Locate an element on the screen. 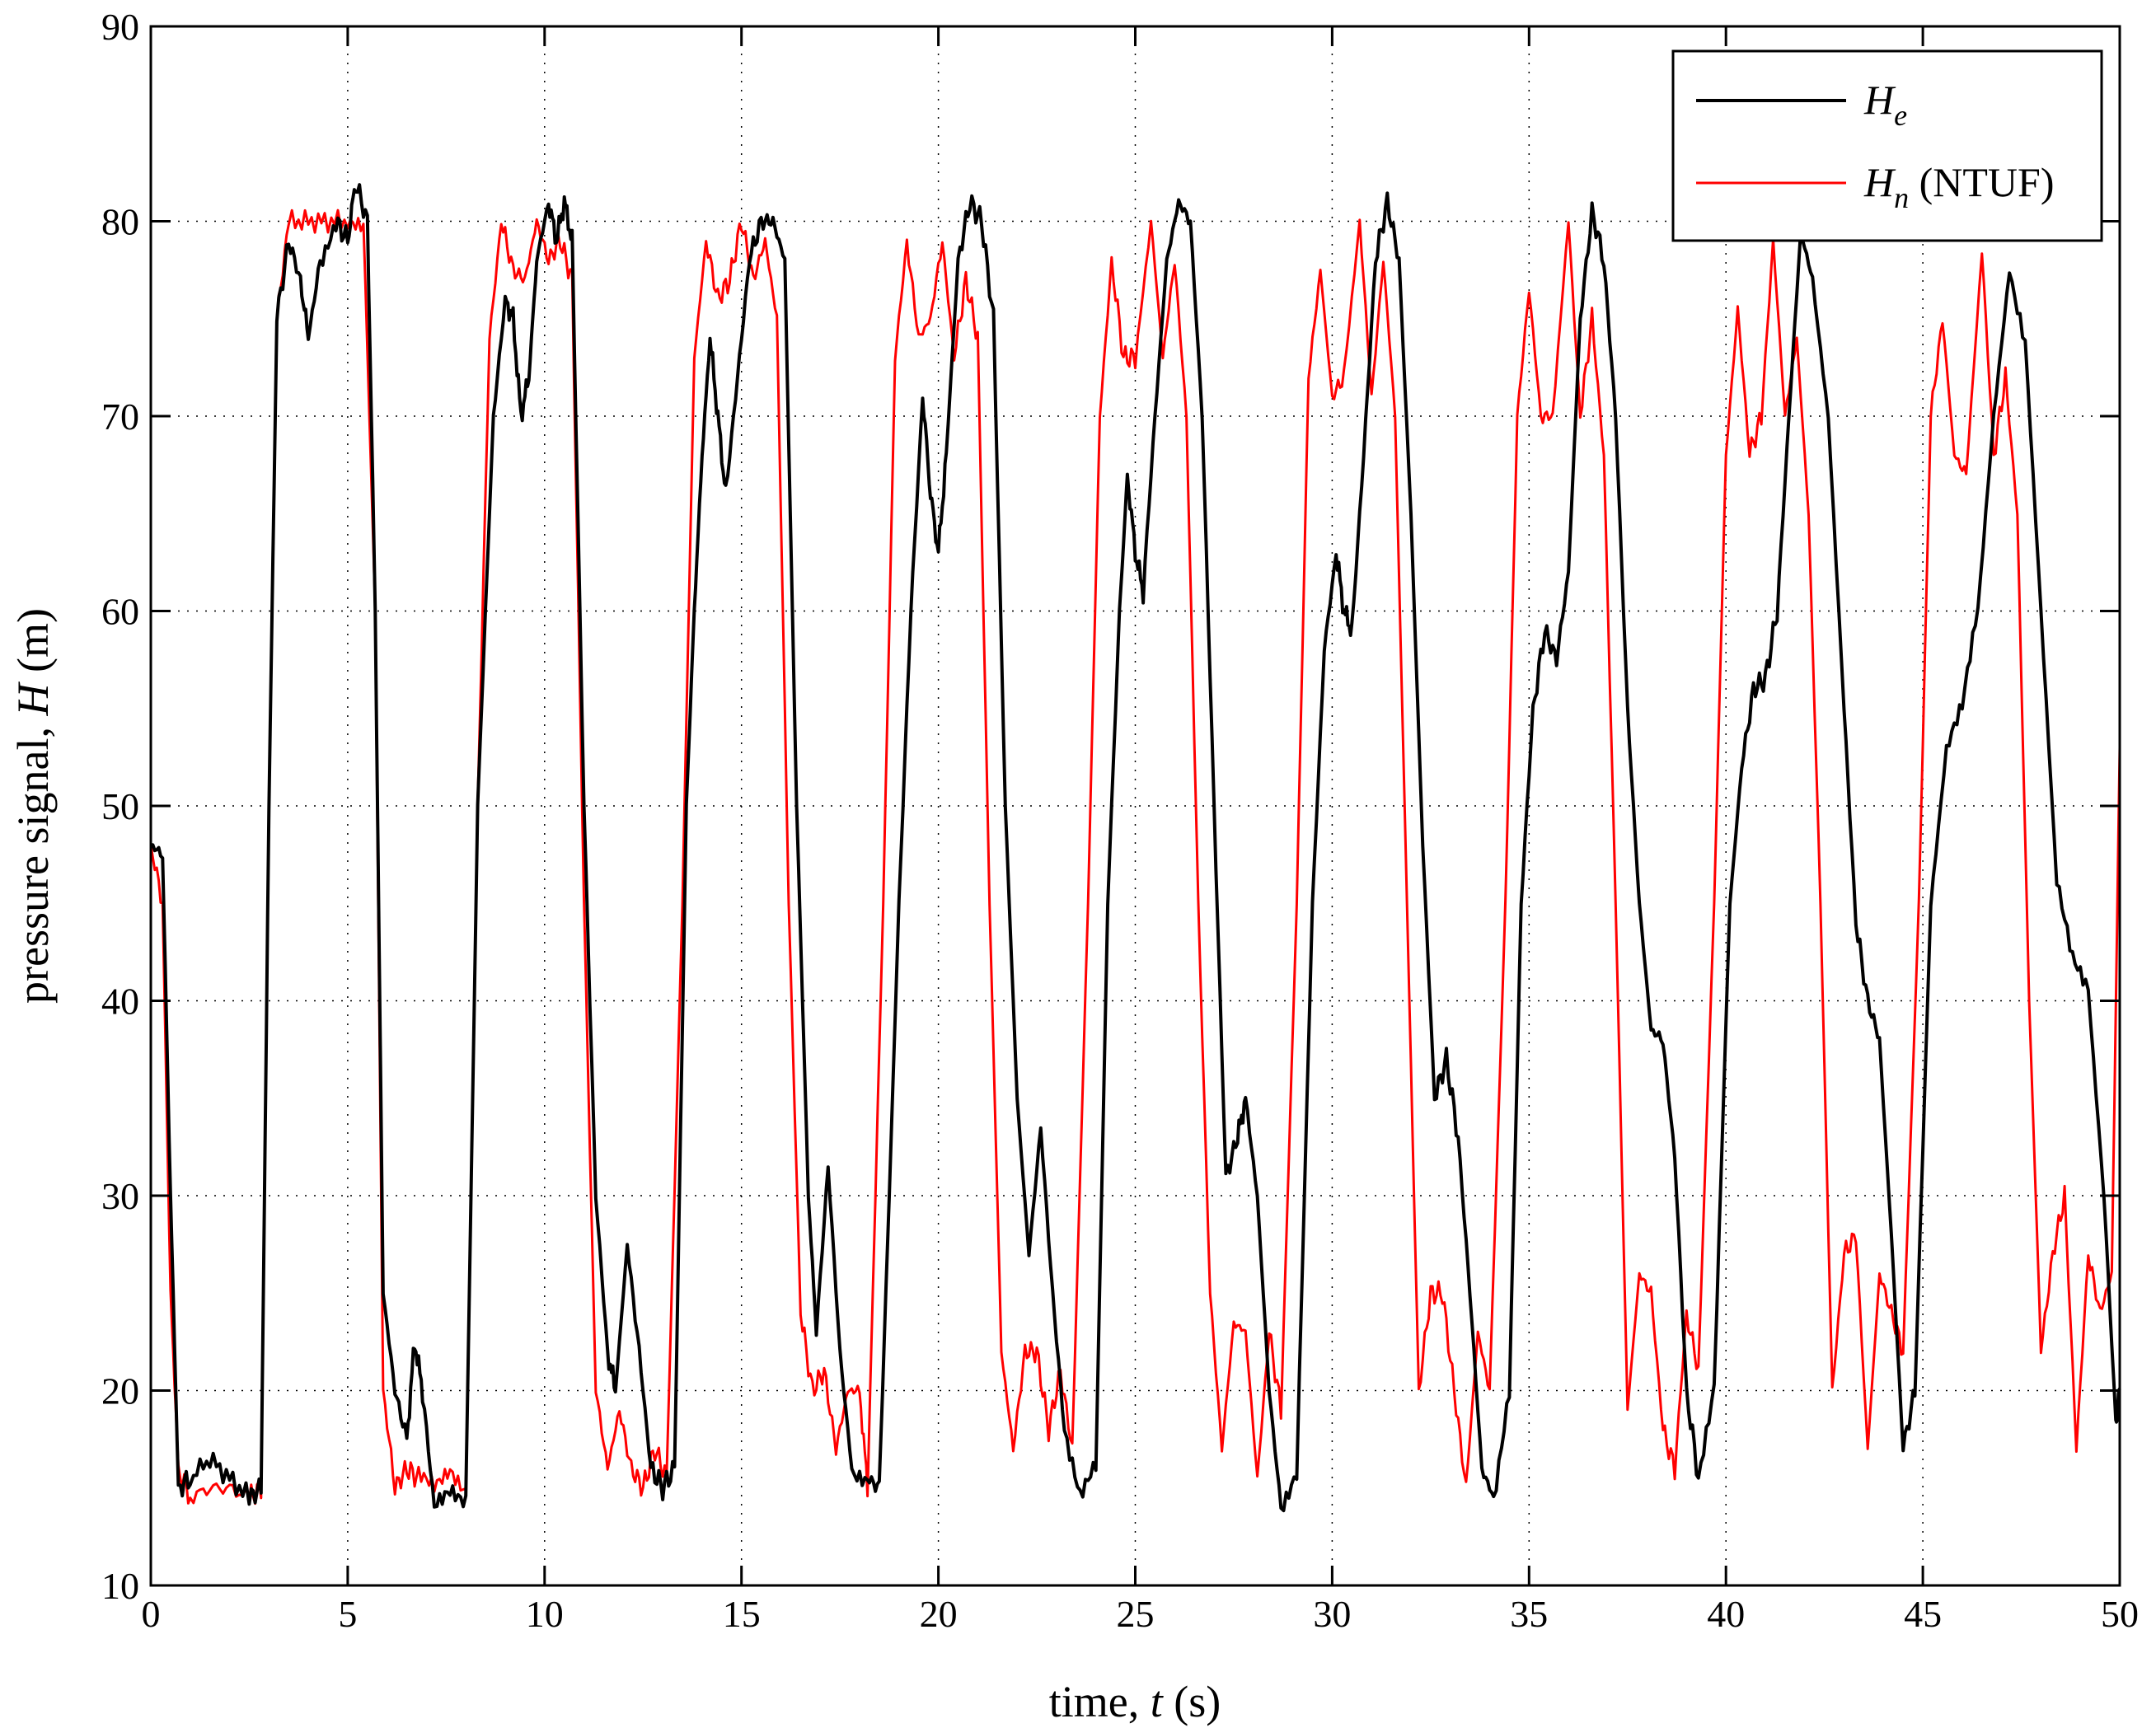  legend-label-hn: Hn (NTUF) is located at coordinates (1959, 186).